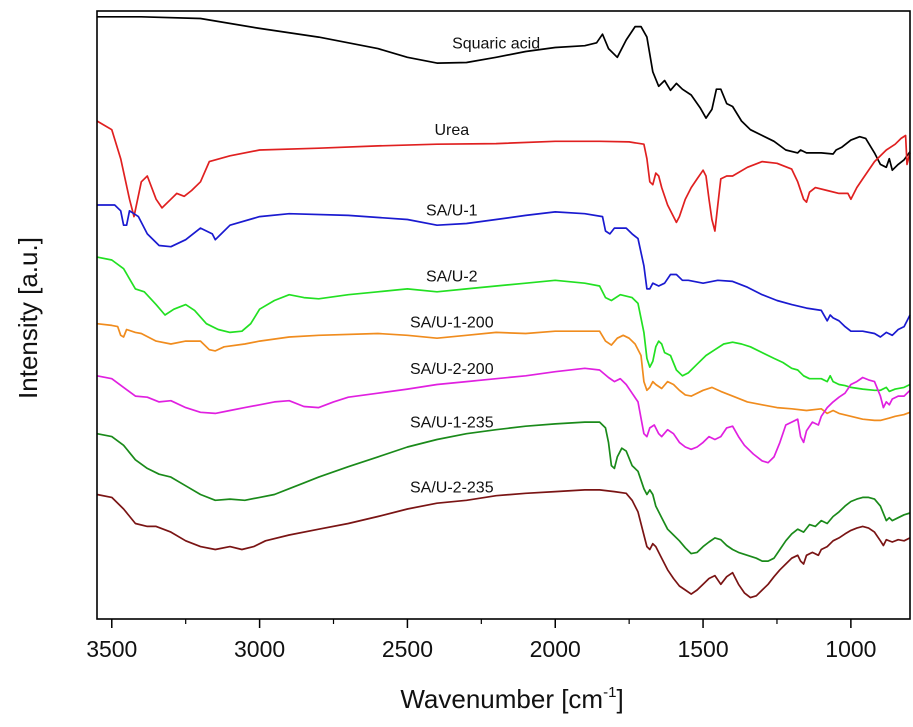 The image size is (913, 727). What do you see at coordinates (452, 210) in the screenshot?
I see `series-label-2: SA/U-1` at bounding box center [452, 210].